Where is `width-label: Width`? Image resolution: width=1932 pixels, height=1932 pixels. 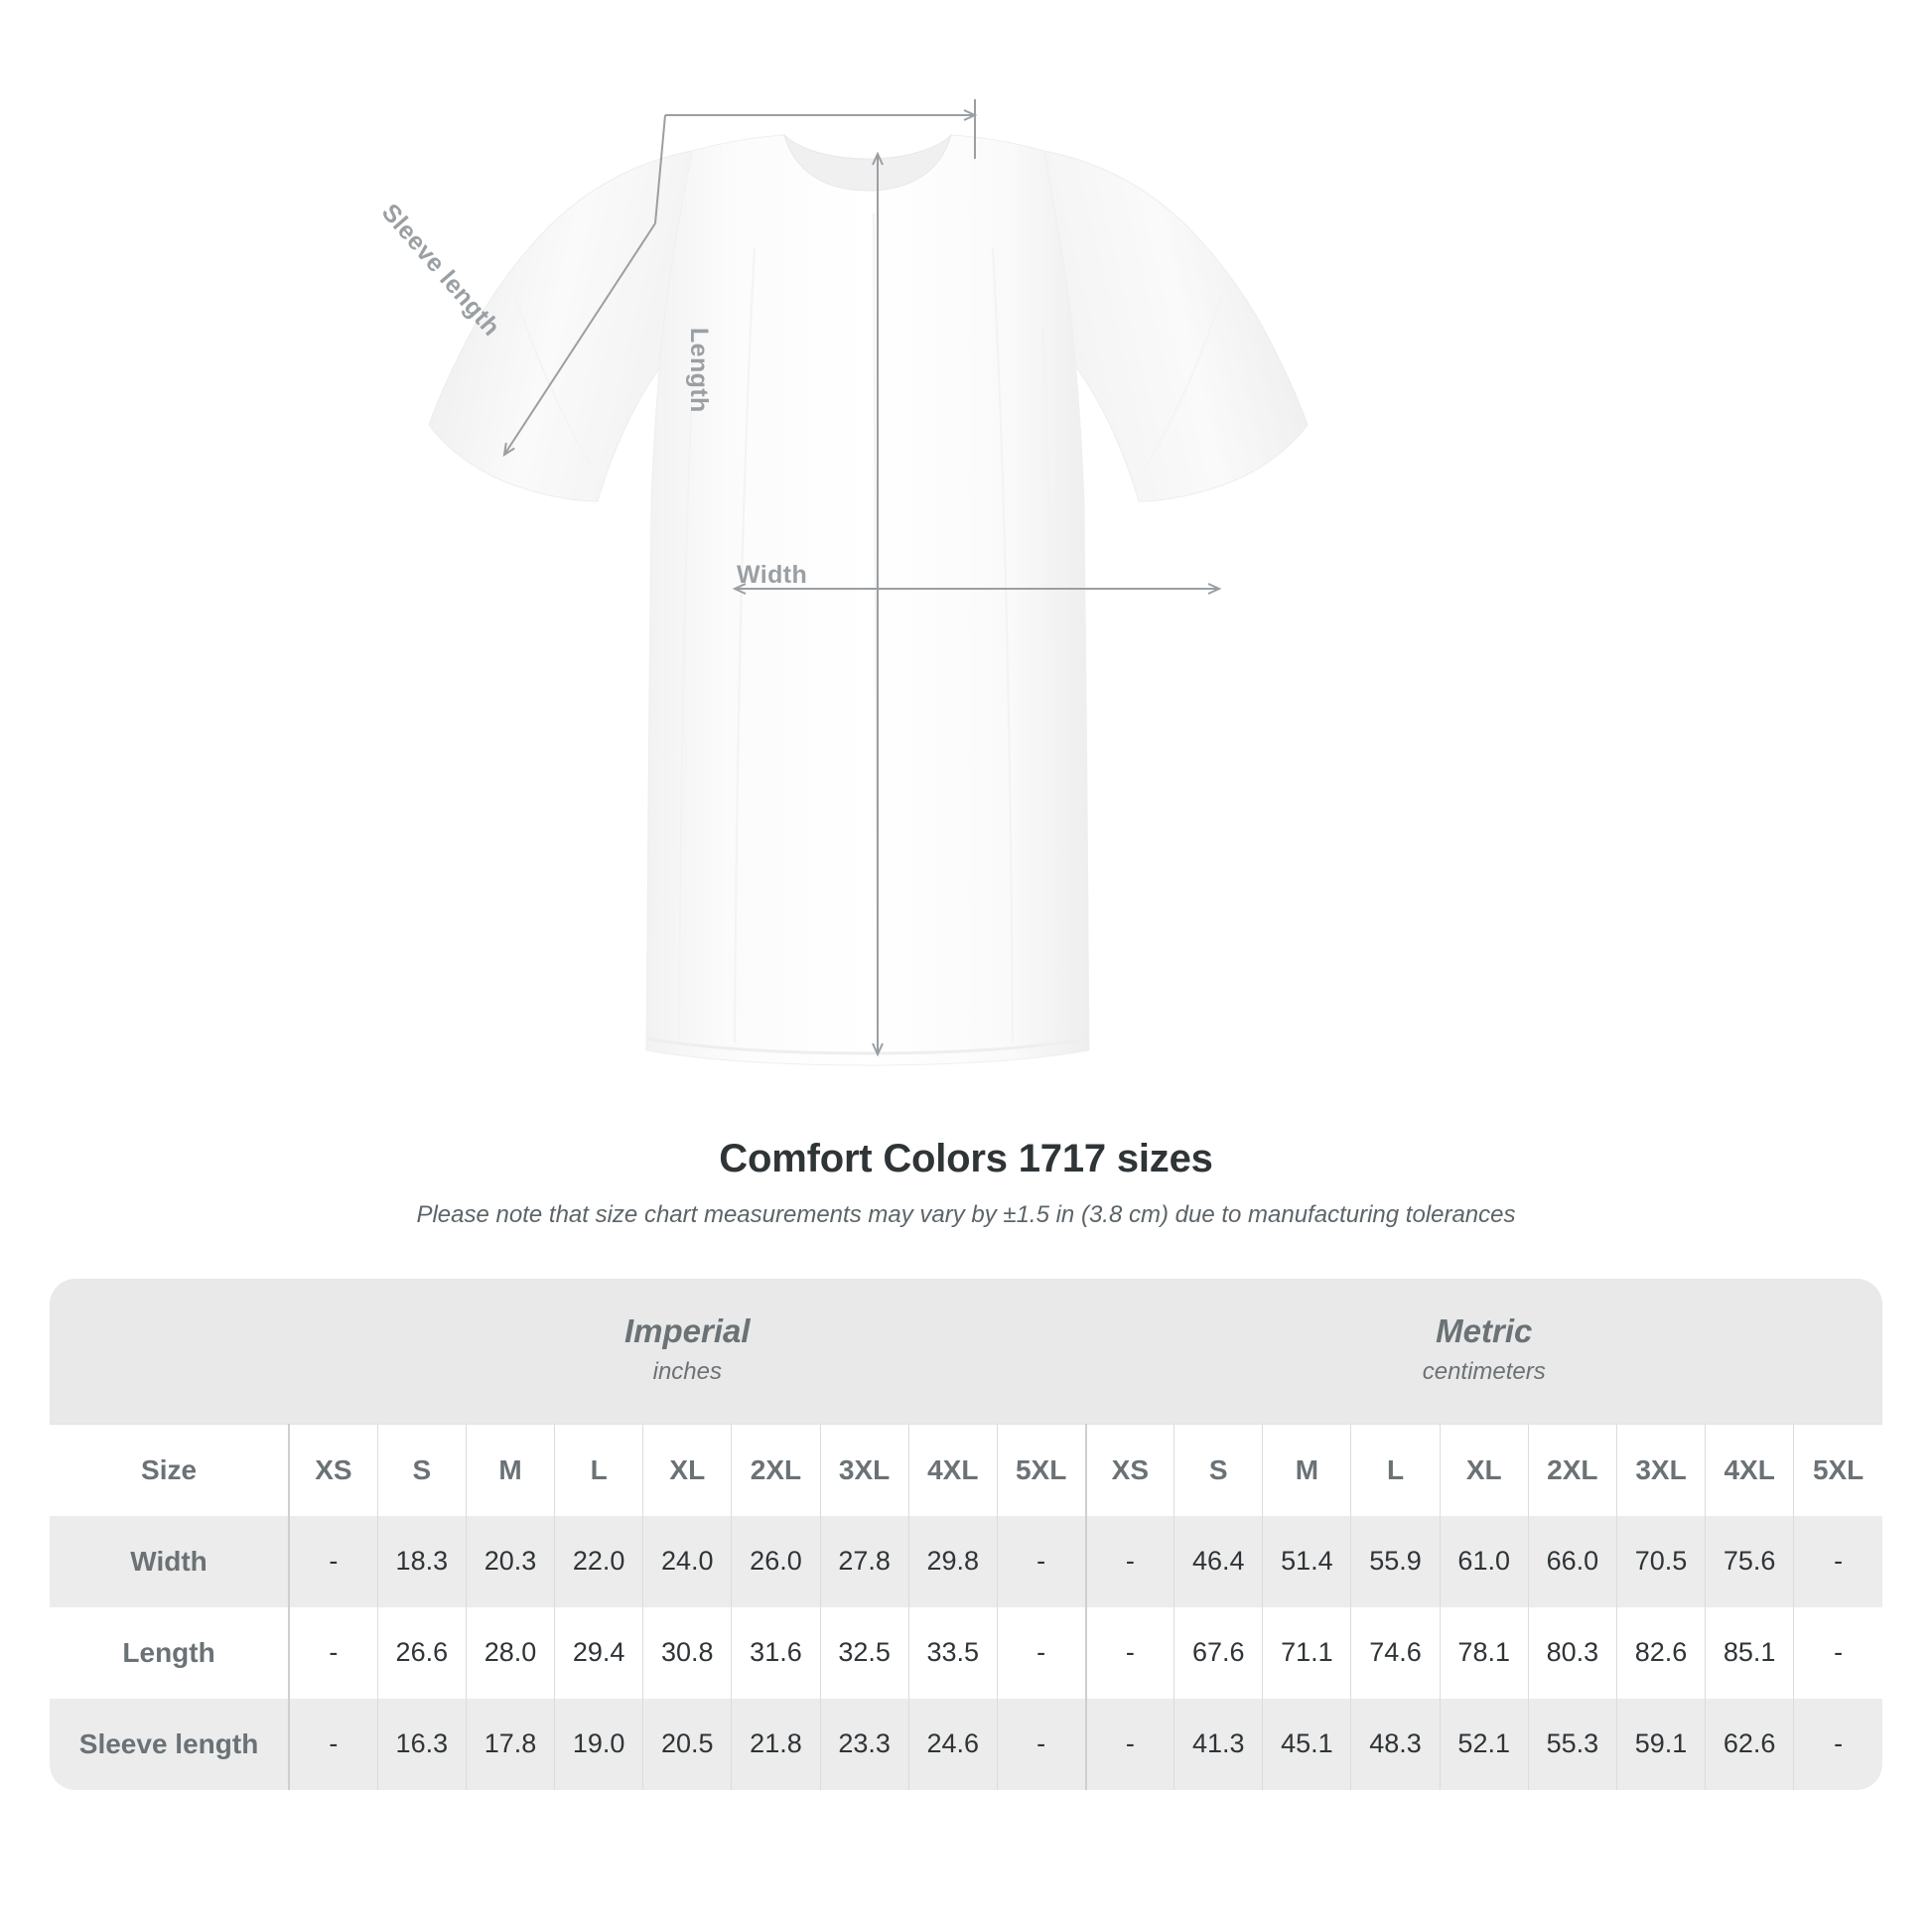
width-label: Width is located at coordinates (772, 575).